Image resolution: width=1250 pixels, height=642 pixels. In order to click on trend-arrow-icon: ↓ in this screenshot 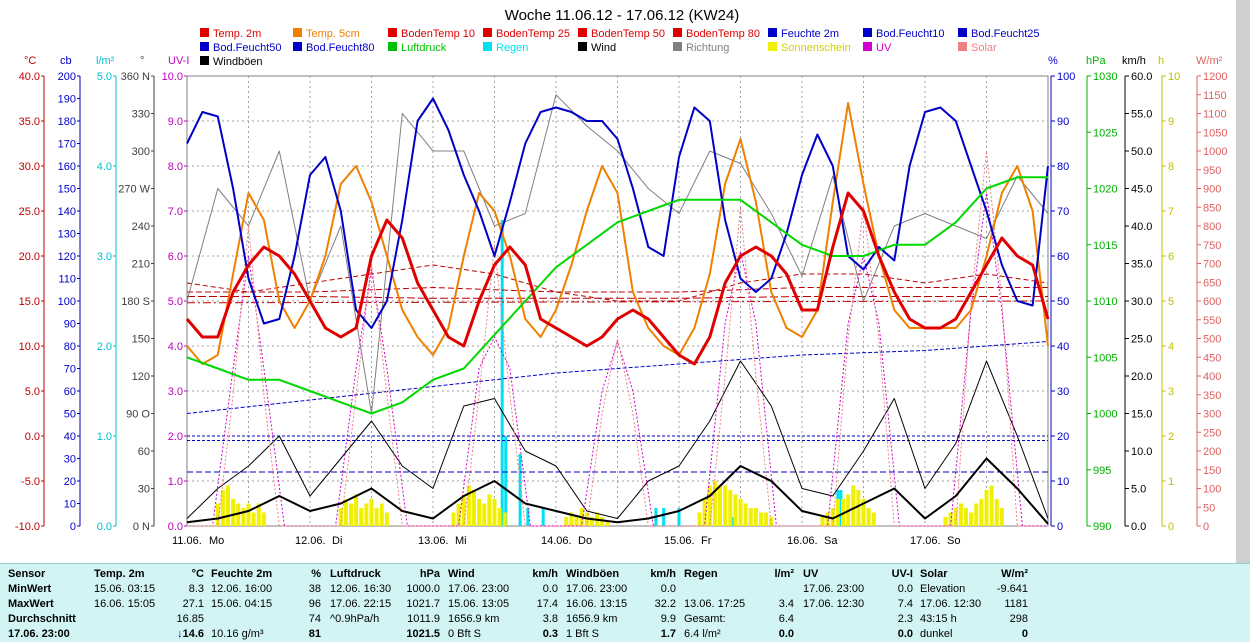, I will do `click(180, 634)`.